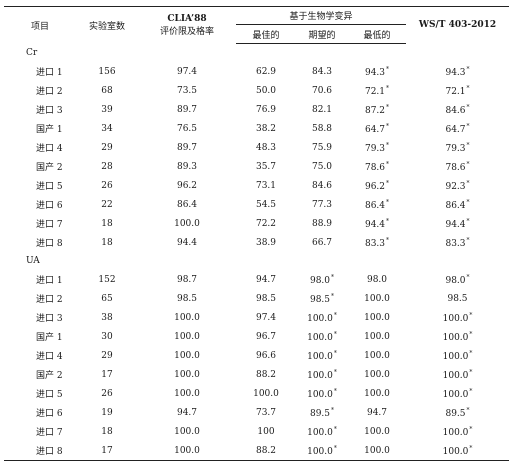 Image resolution: width=513 pixels, height=461 pixels. I want to click on optimal-rate-value: 35.7, so click(266, 166).